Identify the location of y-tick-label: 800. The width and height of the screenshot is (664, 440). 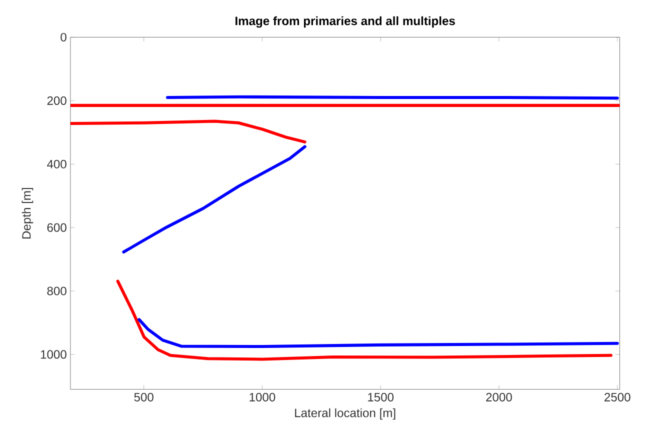
(56, 291).